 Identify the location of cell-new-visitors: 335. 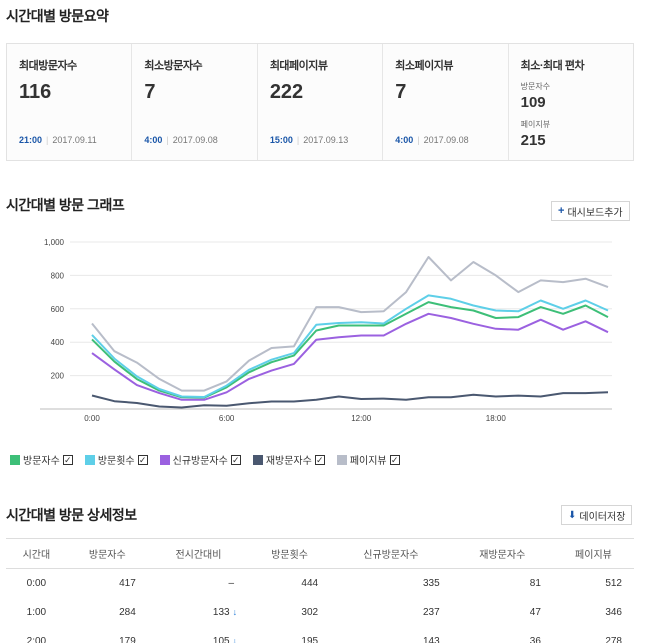
(431, 583).